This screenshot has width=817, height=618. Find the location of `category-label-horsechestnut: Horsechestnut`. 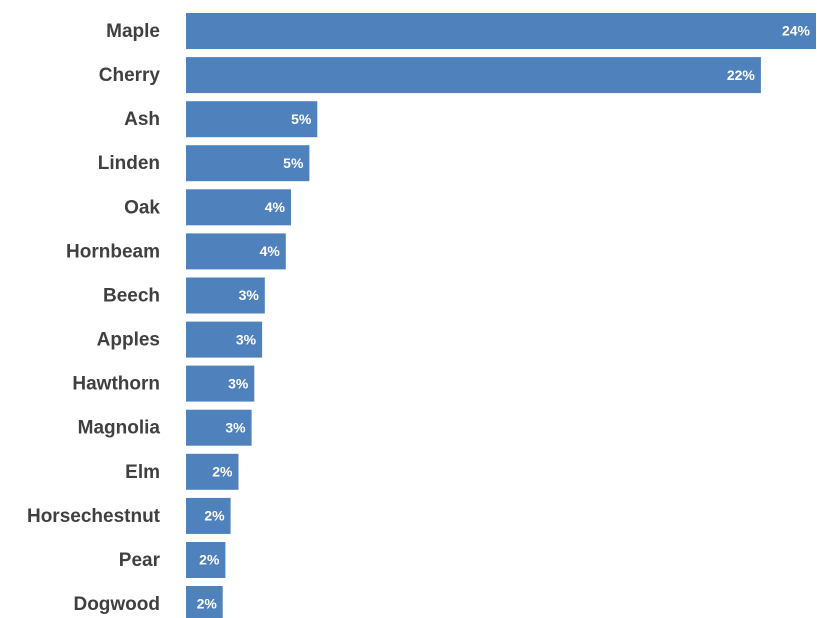

category-label-horsechestnut: Horsechestnut is located at coordinates (94, 516).